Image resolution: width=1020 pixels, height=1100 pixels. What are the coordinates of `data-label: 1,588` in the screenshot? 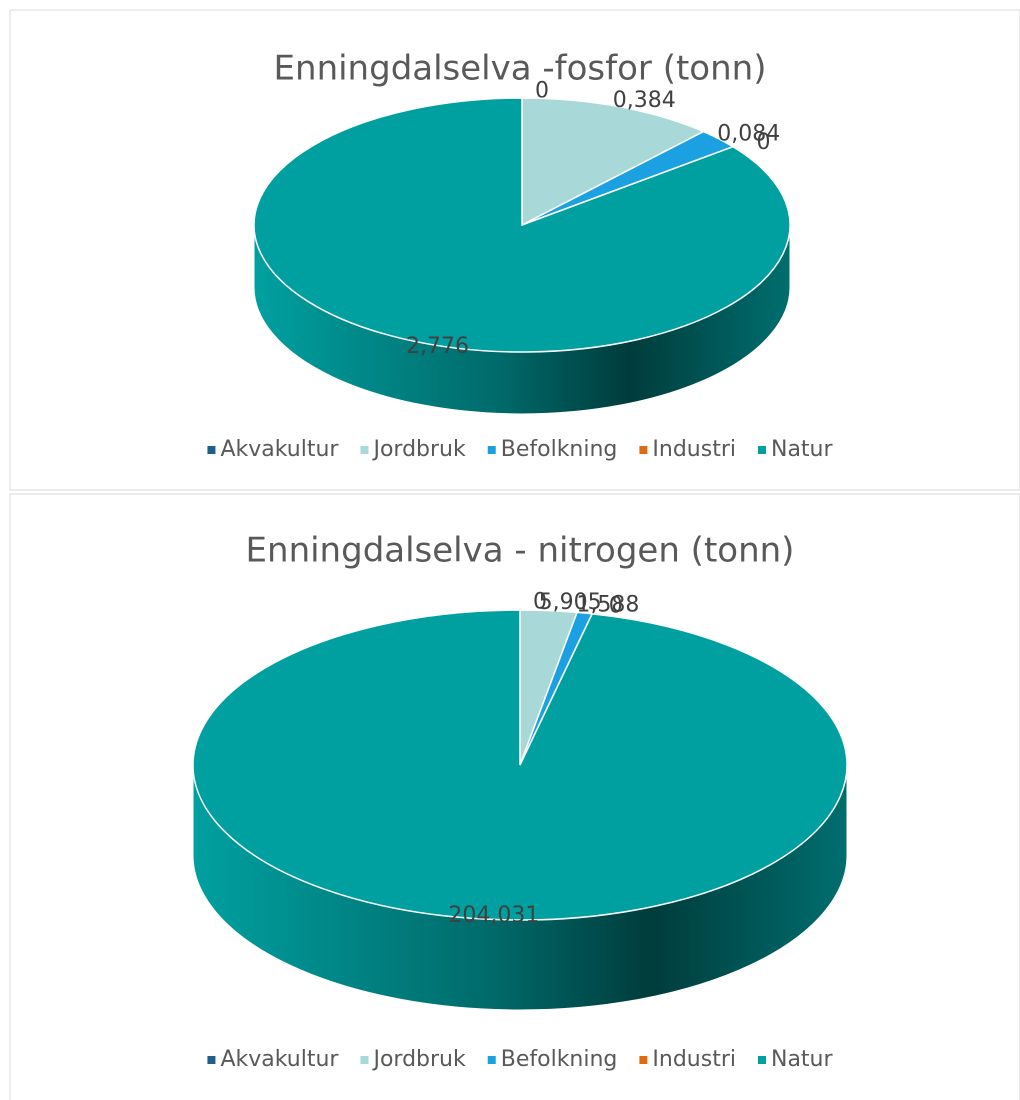 It's located at (607, 604).